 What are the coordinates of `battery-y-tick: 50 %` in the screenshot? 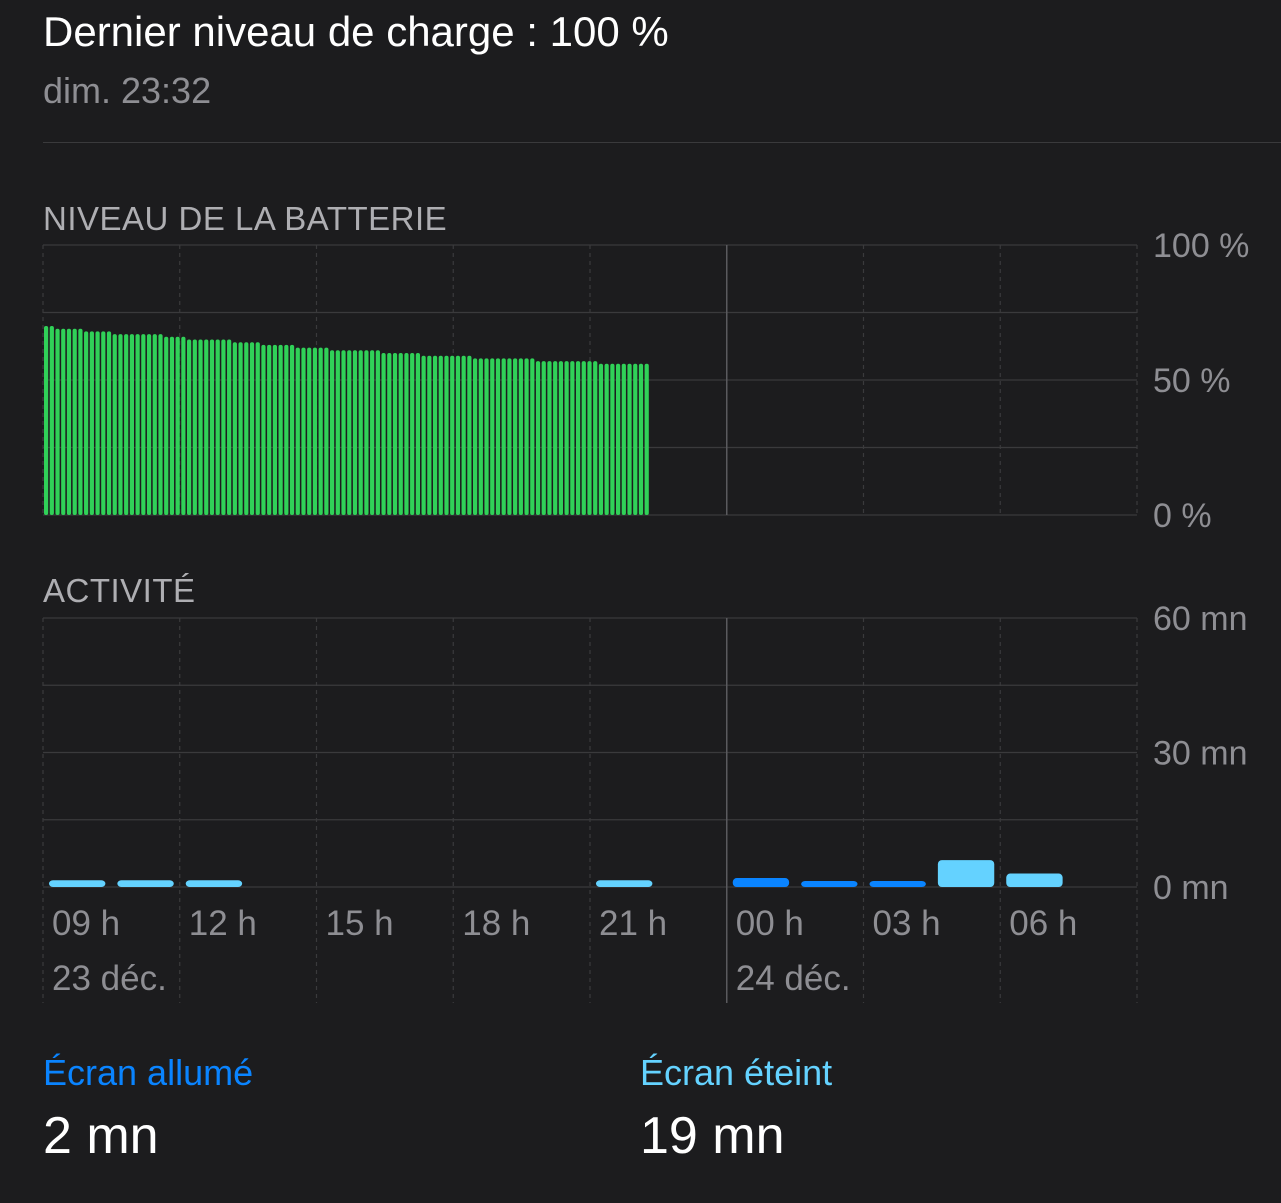 It's located at (1192, 381).